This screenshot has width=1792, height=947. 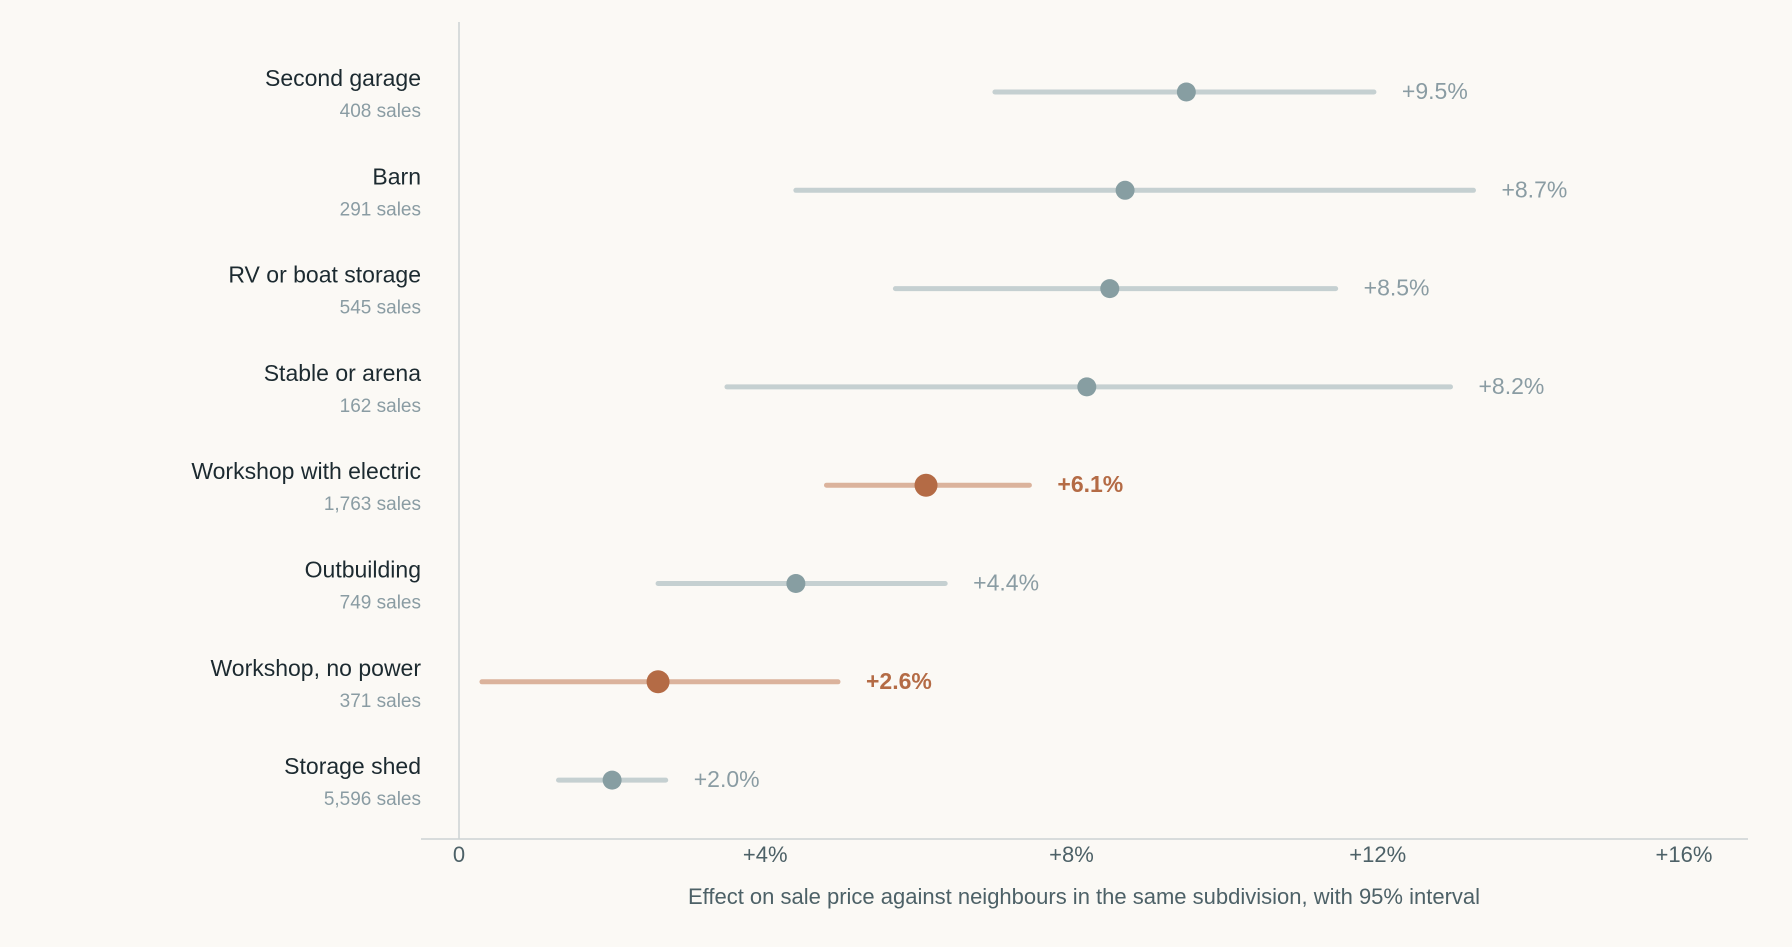 What do you see at coordinates (343, 78) in the screenshot?
I see `category-label: Second garage` at bounding box center [343, 78].